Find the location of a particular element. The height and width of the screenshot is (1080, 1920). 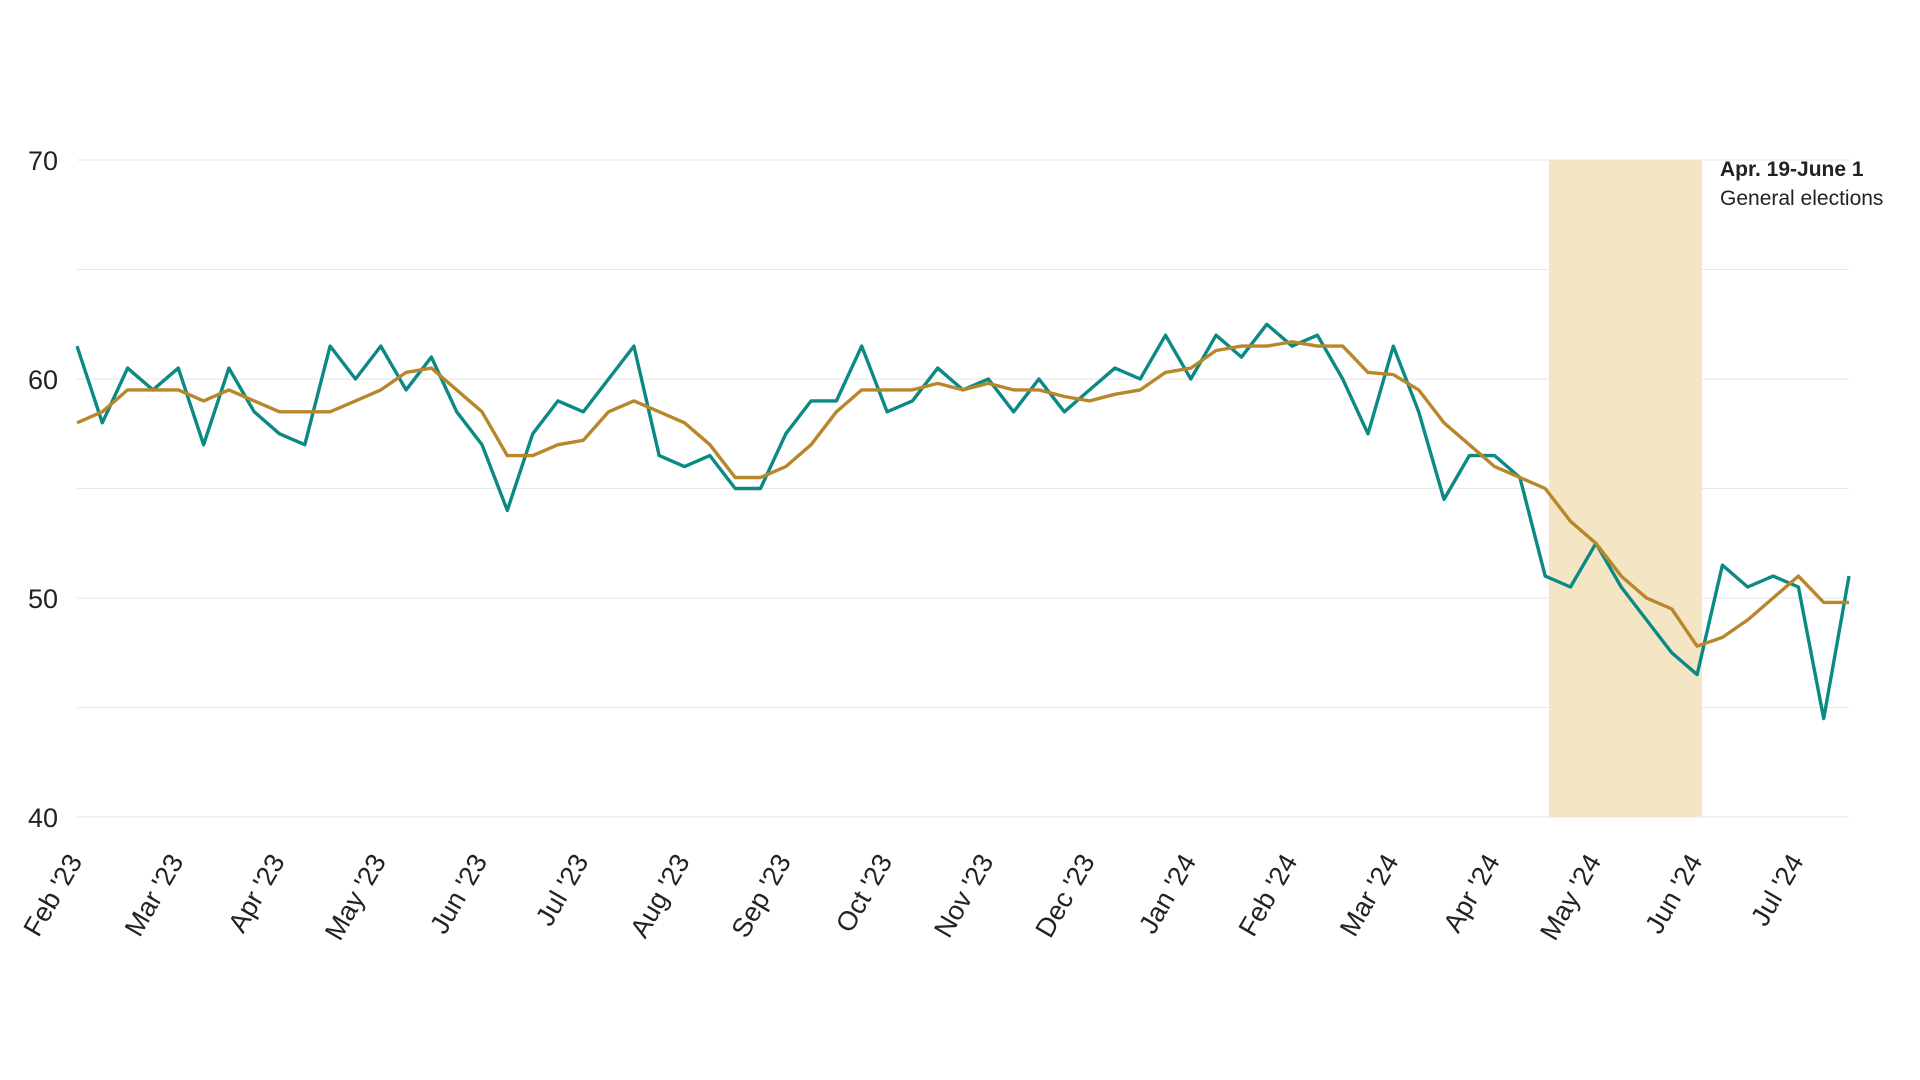

x-tick-label: Oct '23 is located at coordinates (864, 893).